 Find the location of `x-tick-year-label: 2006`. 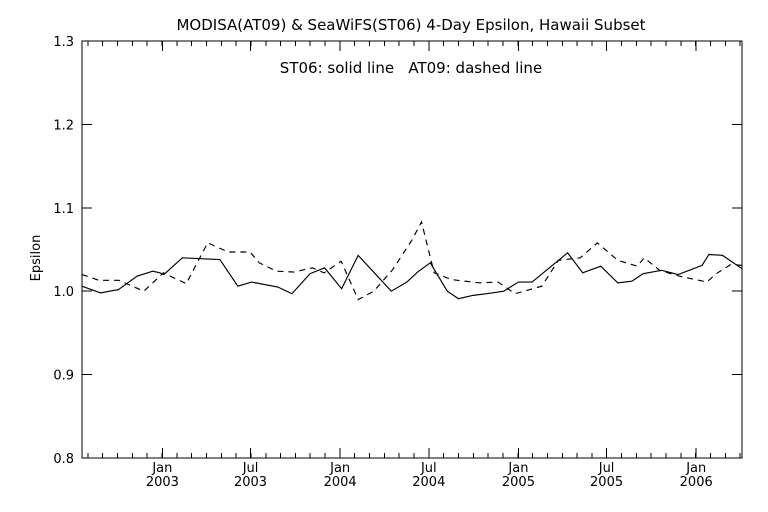

x-tick-year-label: 2006 is located at coordinates (696, 482).